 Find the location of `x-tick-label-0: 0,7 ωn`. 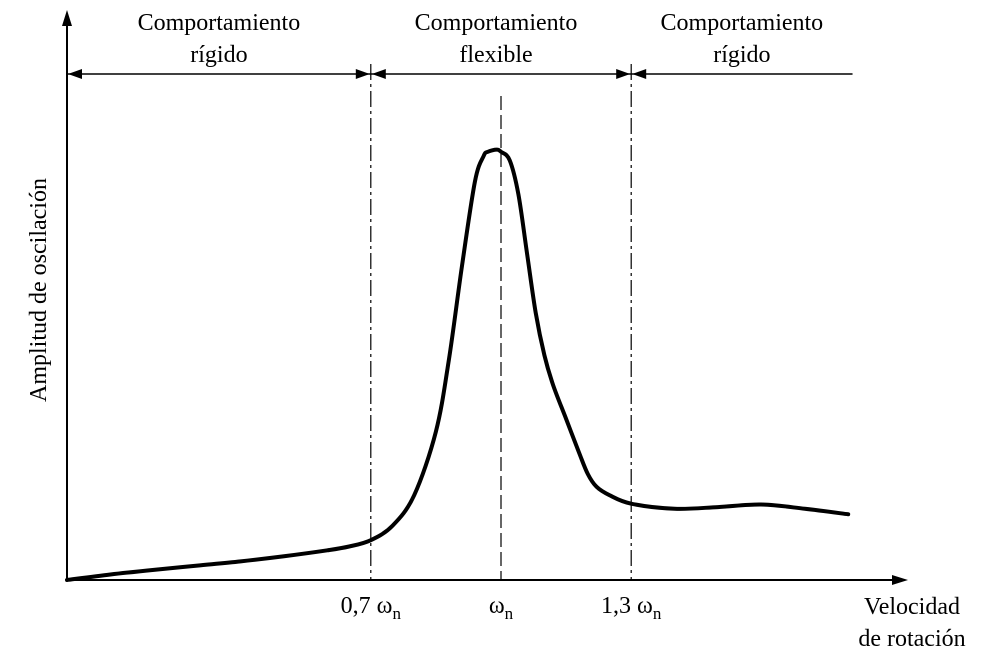

x-tick-label-0: 0,7 ωn is located at coordinates (371, 608).